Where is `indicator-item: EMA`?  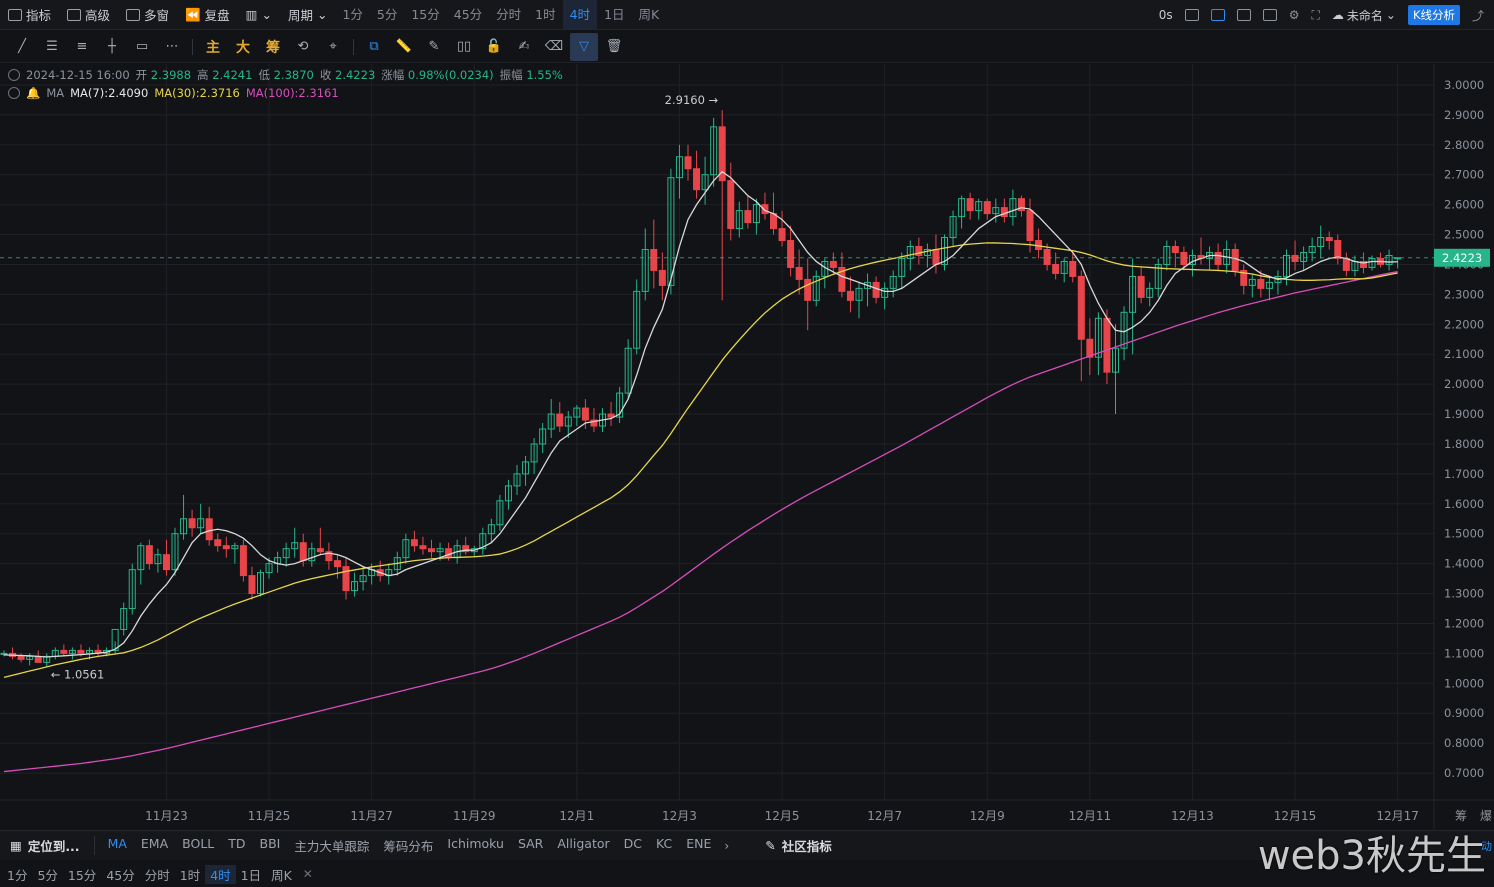 indicator-item: EMA is located at coordinates (154, 843).